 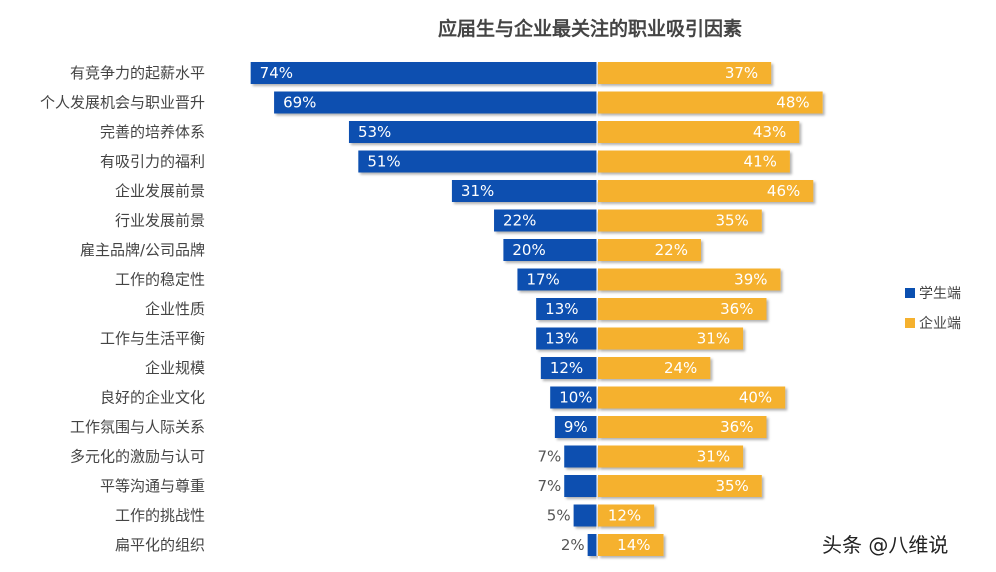 I want to click on value-label-student: 22%, so click(x=519, y=221).